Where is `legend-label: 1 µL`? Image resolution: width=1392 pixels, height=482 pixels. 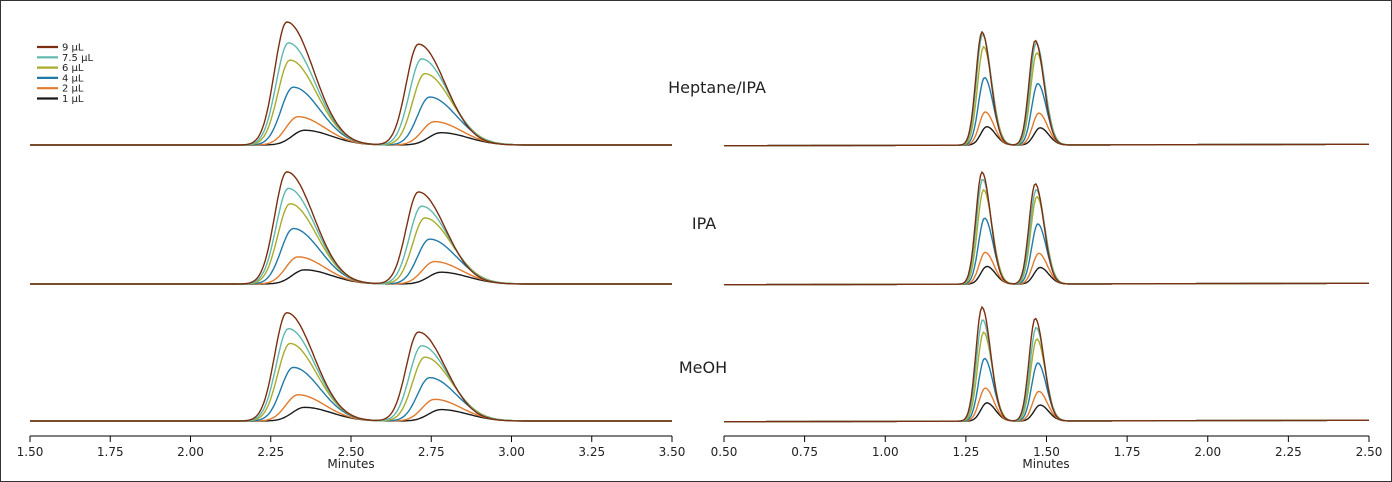 legend-label: 1 µL is located at coordinates (73, 99).